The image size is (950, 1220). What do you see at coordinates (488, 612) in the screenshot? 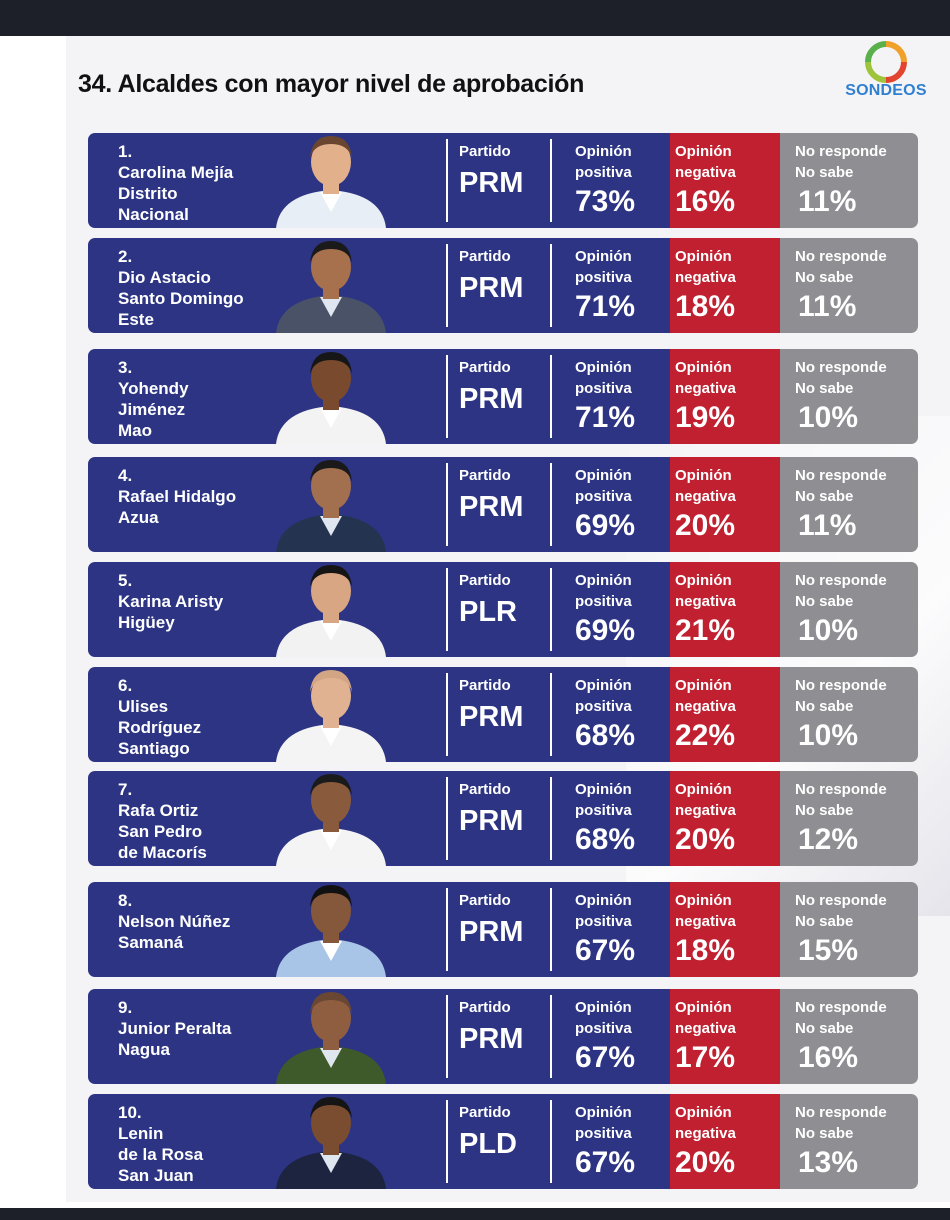
I see `party-value: PLR` at bounding box center [488, 612].